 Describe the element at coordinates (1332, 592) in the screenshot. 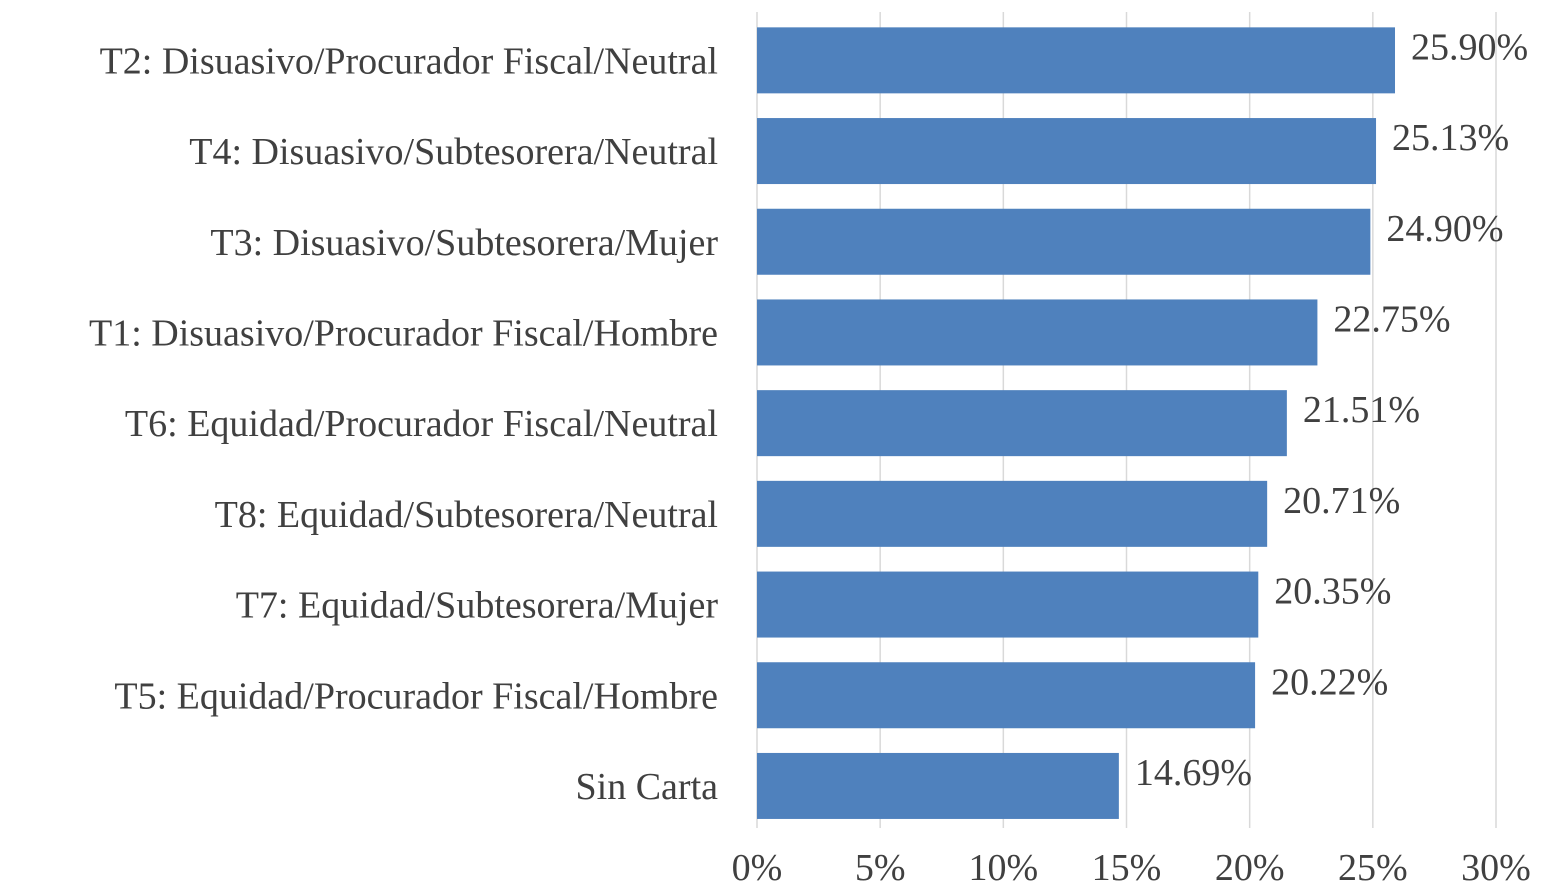

I see `data-label: 20.35%` at that location.